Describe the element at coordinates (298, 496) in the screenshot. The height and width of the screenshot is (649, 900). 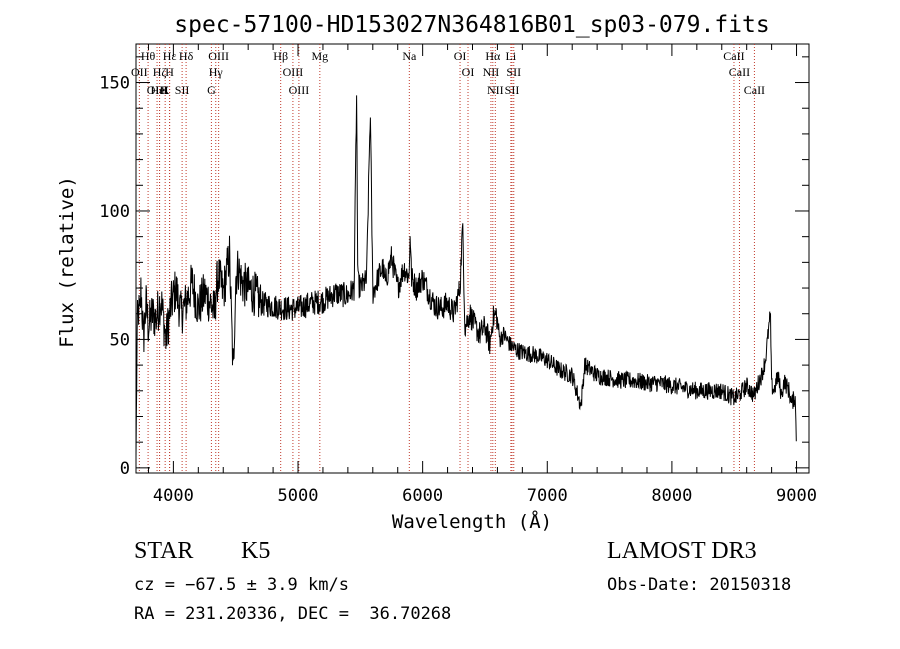
I see `x-tick-label-5000: 5000` at that location.